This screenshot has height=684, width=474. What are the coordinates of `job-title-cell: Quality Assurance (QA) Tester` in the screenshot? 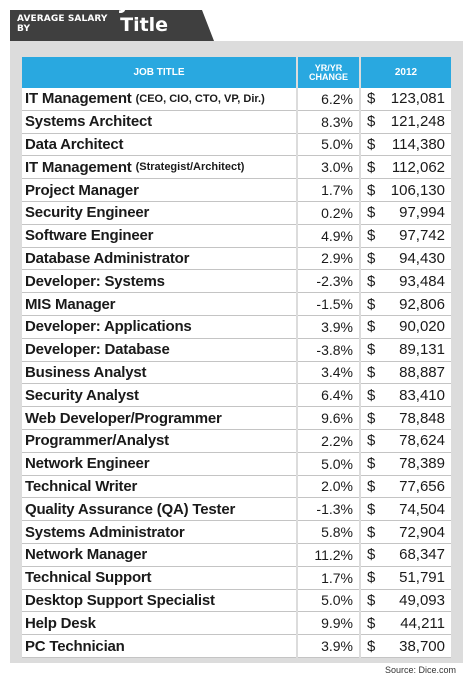 It's located at (159, 510).